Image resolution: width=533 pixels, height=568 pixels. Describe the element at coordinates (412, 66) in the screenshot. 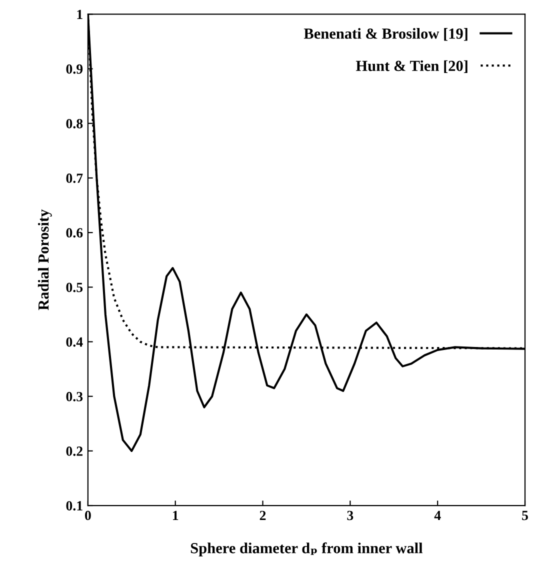

I see `legend-label: Hunt & Tien [20]` at that location.